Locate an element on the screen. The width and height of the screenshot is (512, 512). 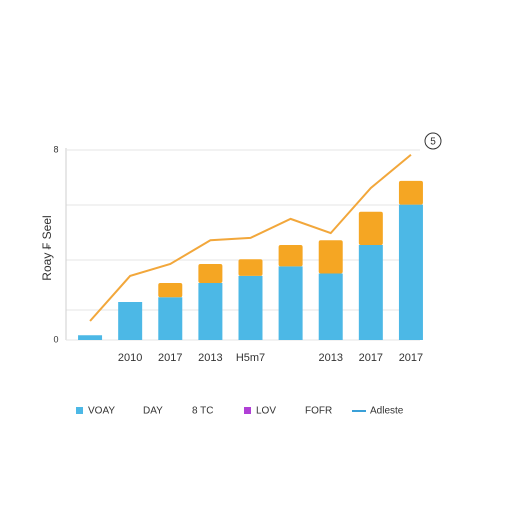
annotation: 5 is located at coordinates (433, 142).